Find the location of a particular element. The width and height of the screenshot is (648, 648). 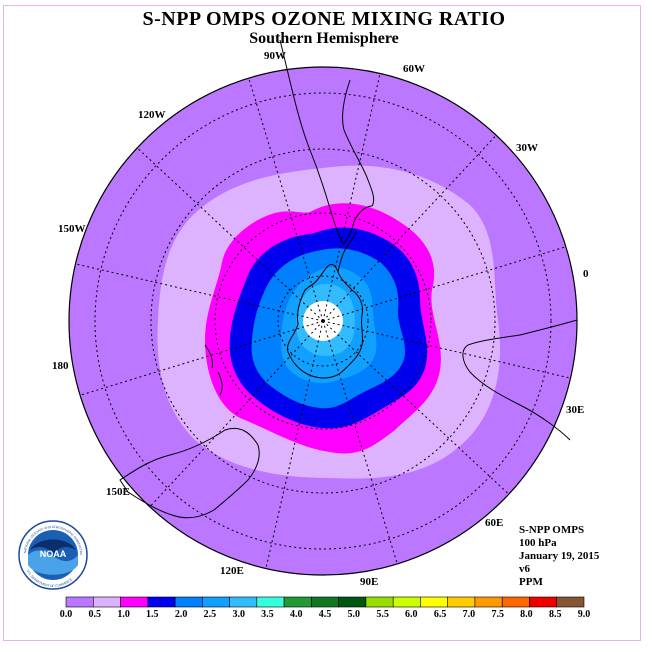

info-level: 100 hPa is located at coordinates (538, 543).